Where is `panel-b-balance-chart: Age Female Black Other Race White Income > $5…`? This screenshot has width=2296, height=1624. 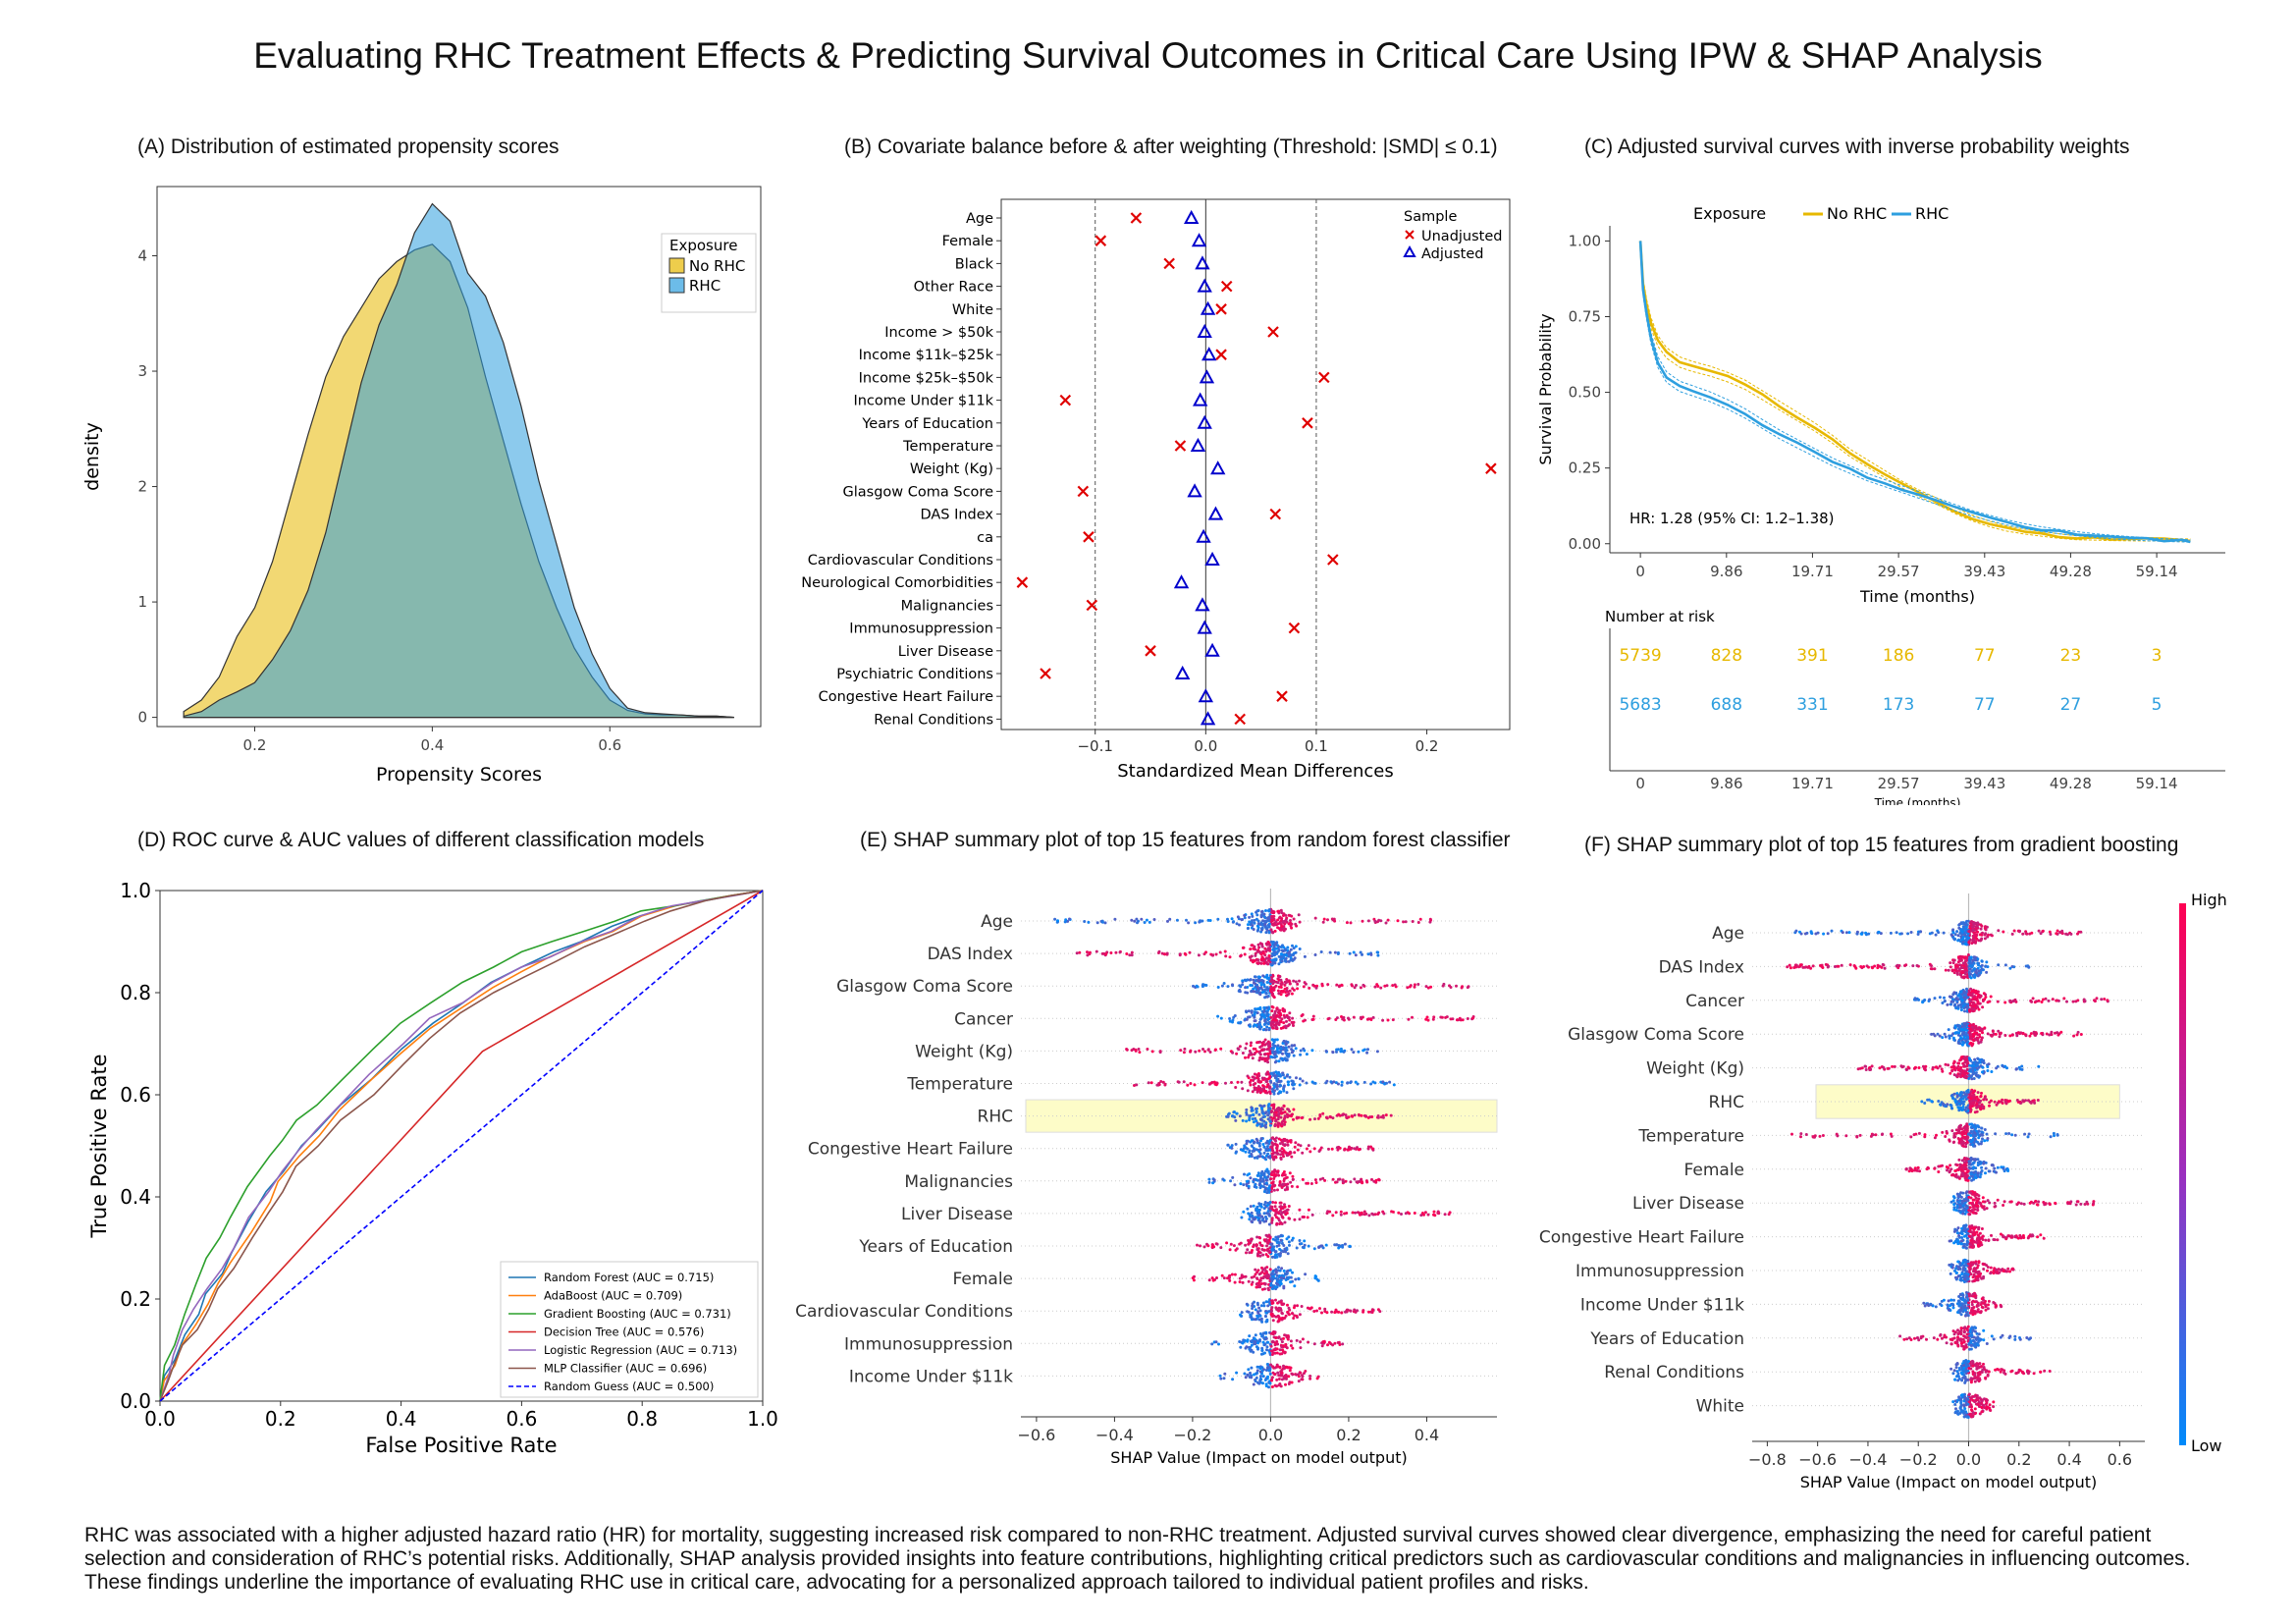
panel-b-balance-chart: Age Female Black Other Race White Income > $5… is located at coordinates (1156, 490).